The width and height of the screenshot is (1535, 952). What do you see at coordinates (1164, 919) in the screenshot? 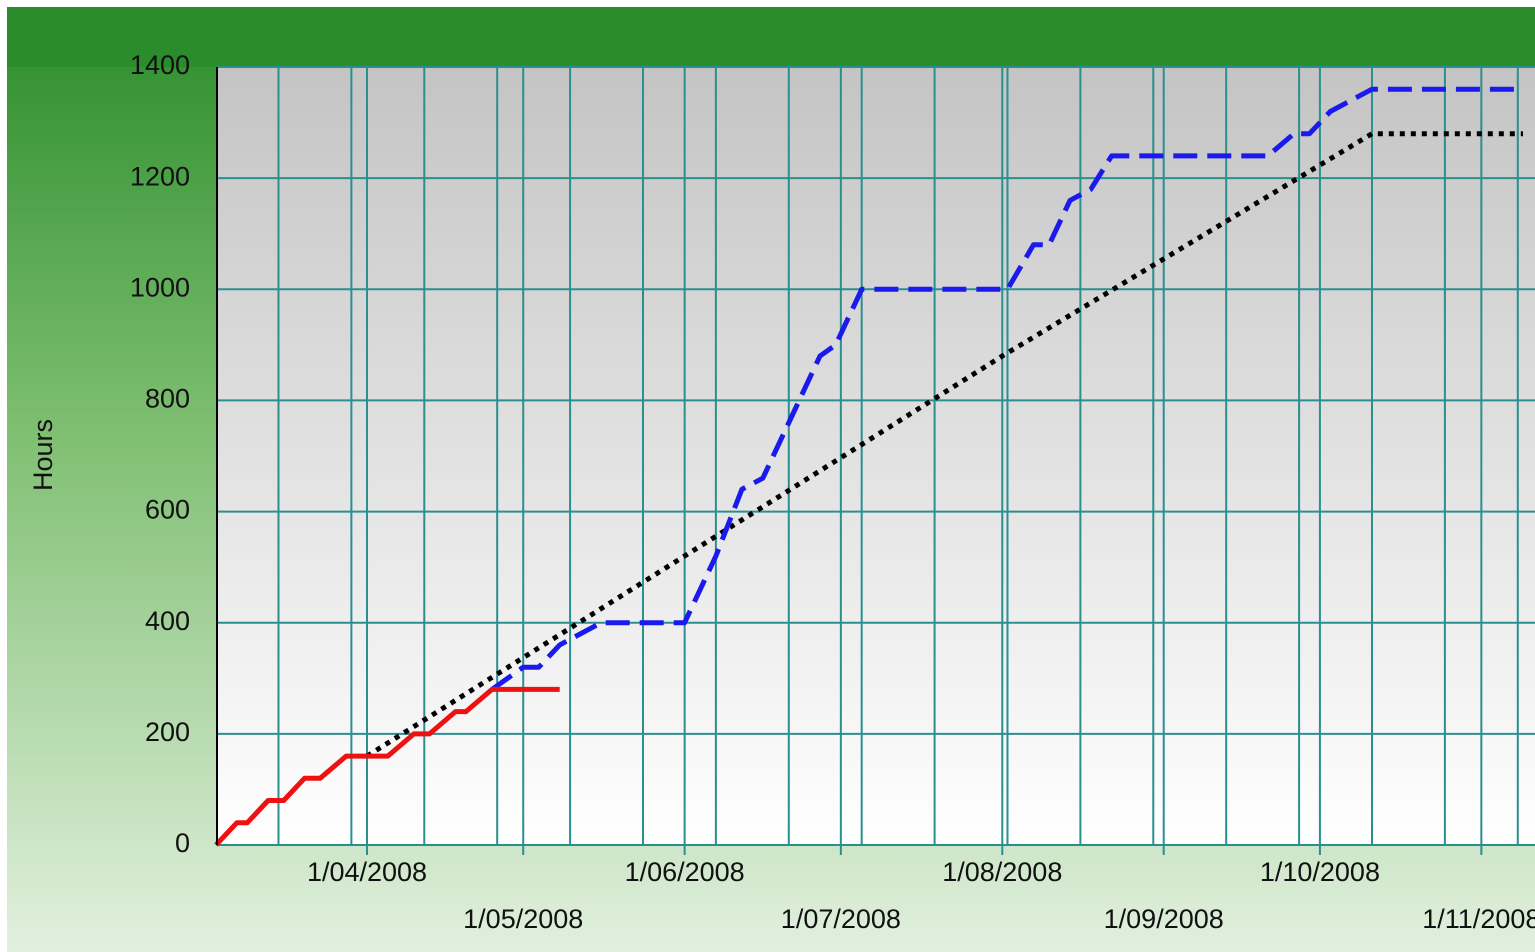
I see `x-tick-label: 1/09/2008` at bounding box center [1164, 919].